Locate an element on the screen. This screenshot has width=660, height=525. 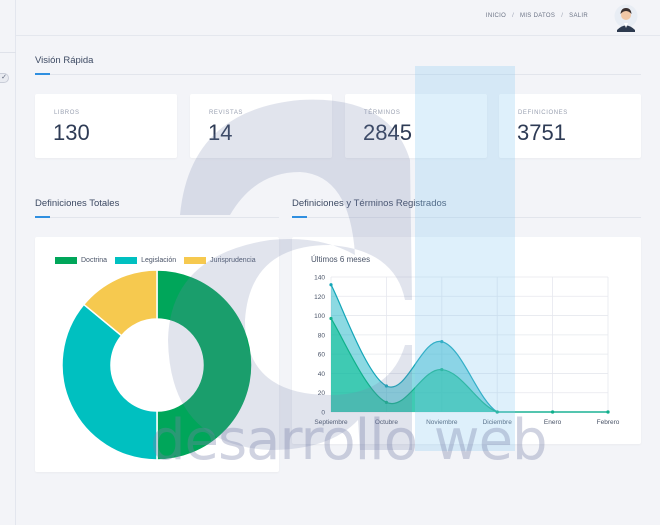
nav-salir-link: SALIR is located at coordinates (578, 16).